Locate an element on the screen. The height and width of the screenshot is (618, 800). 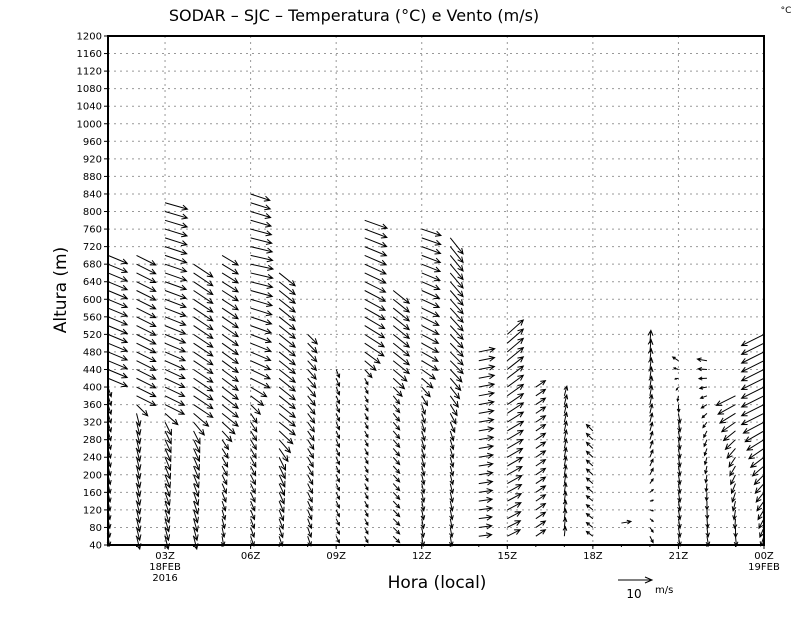
y-tick-label: 400 is located at coordinates (92, 388).